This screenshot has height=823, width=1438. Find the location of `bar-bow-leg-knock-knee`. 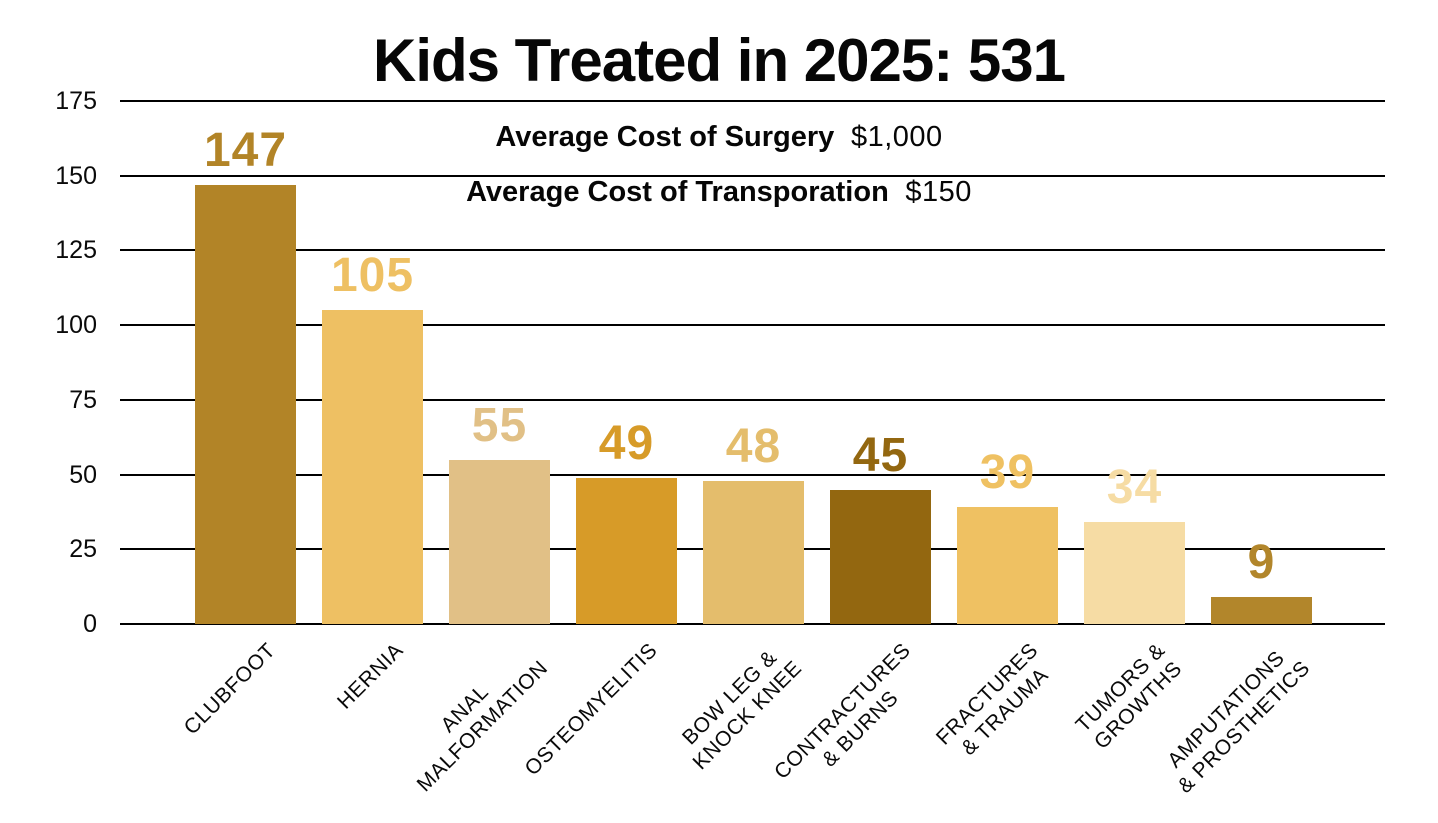

bar-bow-leg-knock-knee is located at coordinates (753, 552).